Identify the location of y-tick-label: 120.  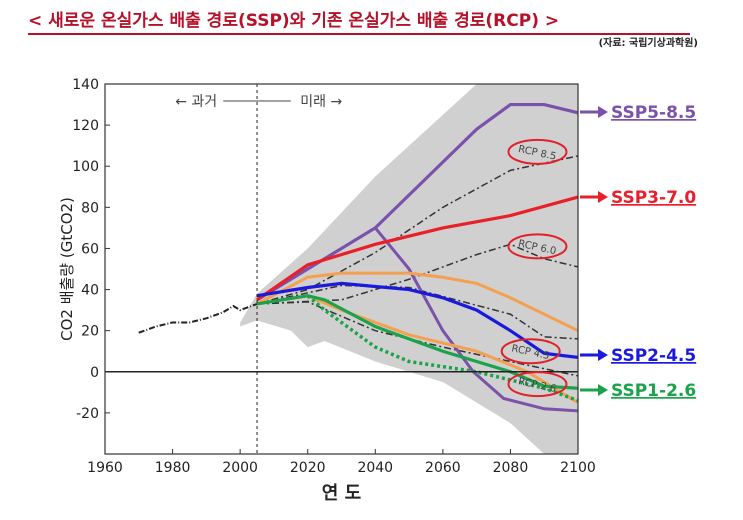
(85, 126).